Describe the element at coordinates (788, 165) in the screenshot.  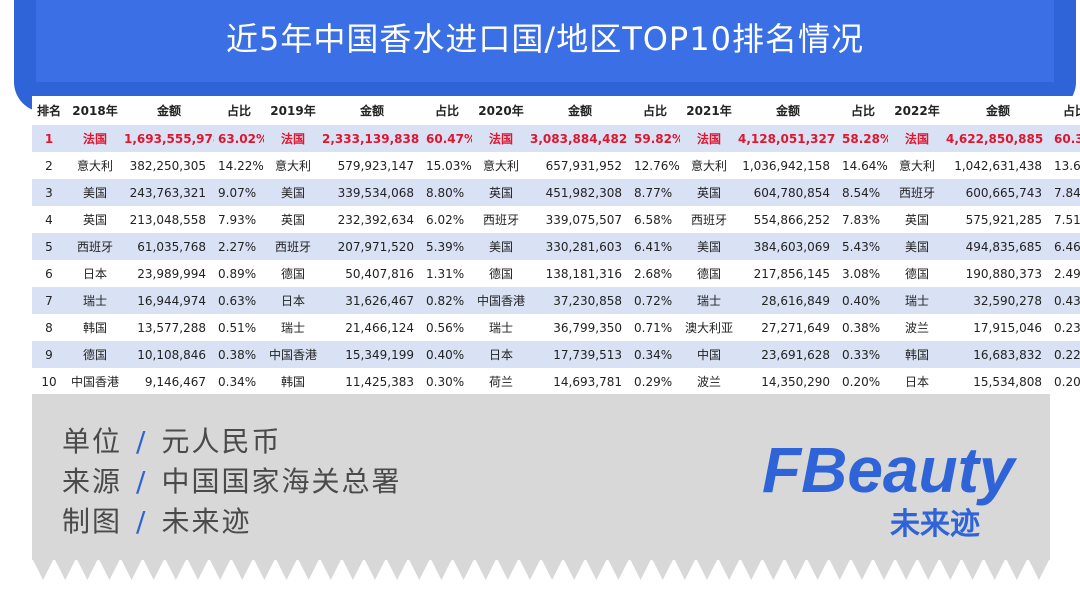
I see `table-cell: 1,036,942,158` at that location.